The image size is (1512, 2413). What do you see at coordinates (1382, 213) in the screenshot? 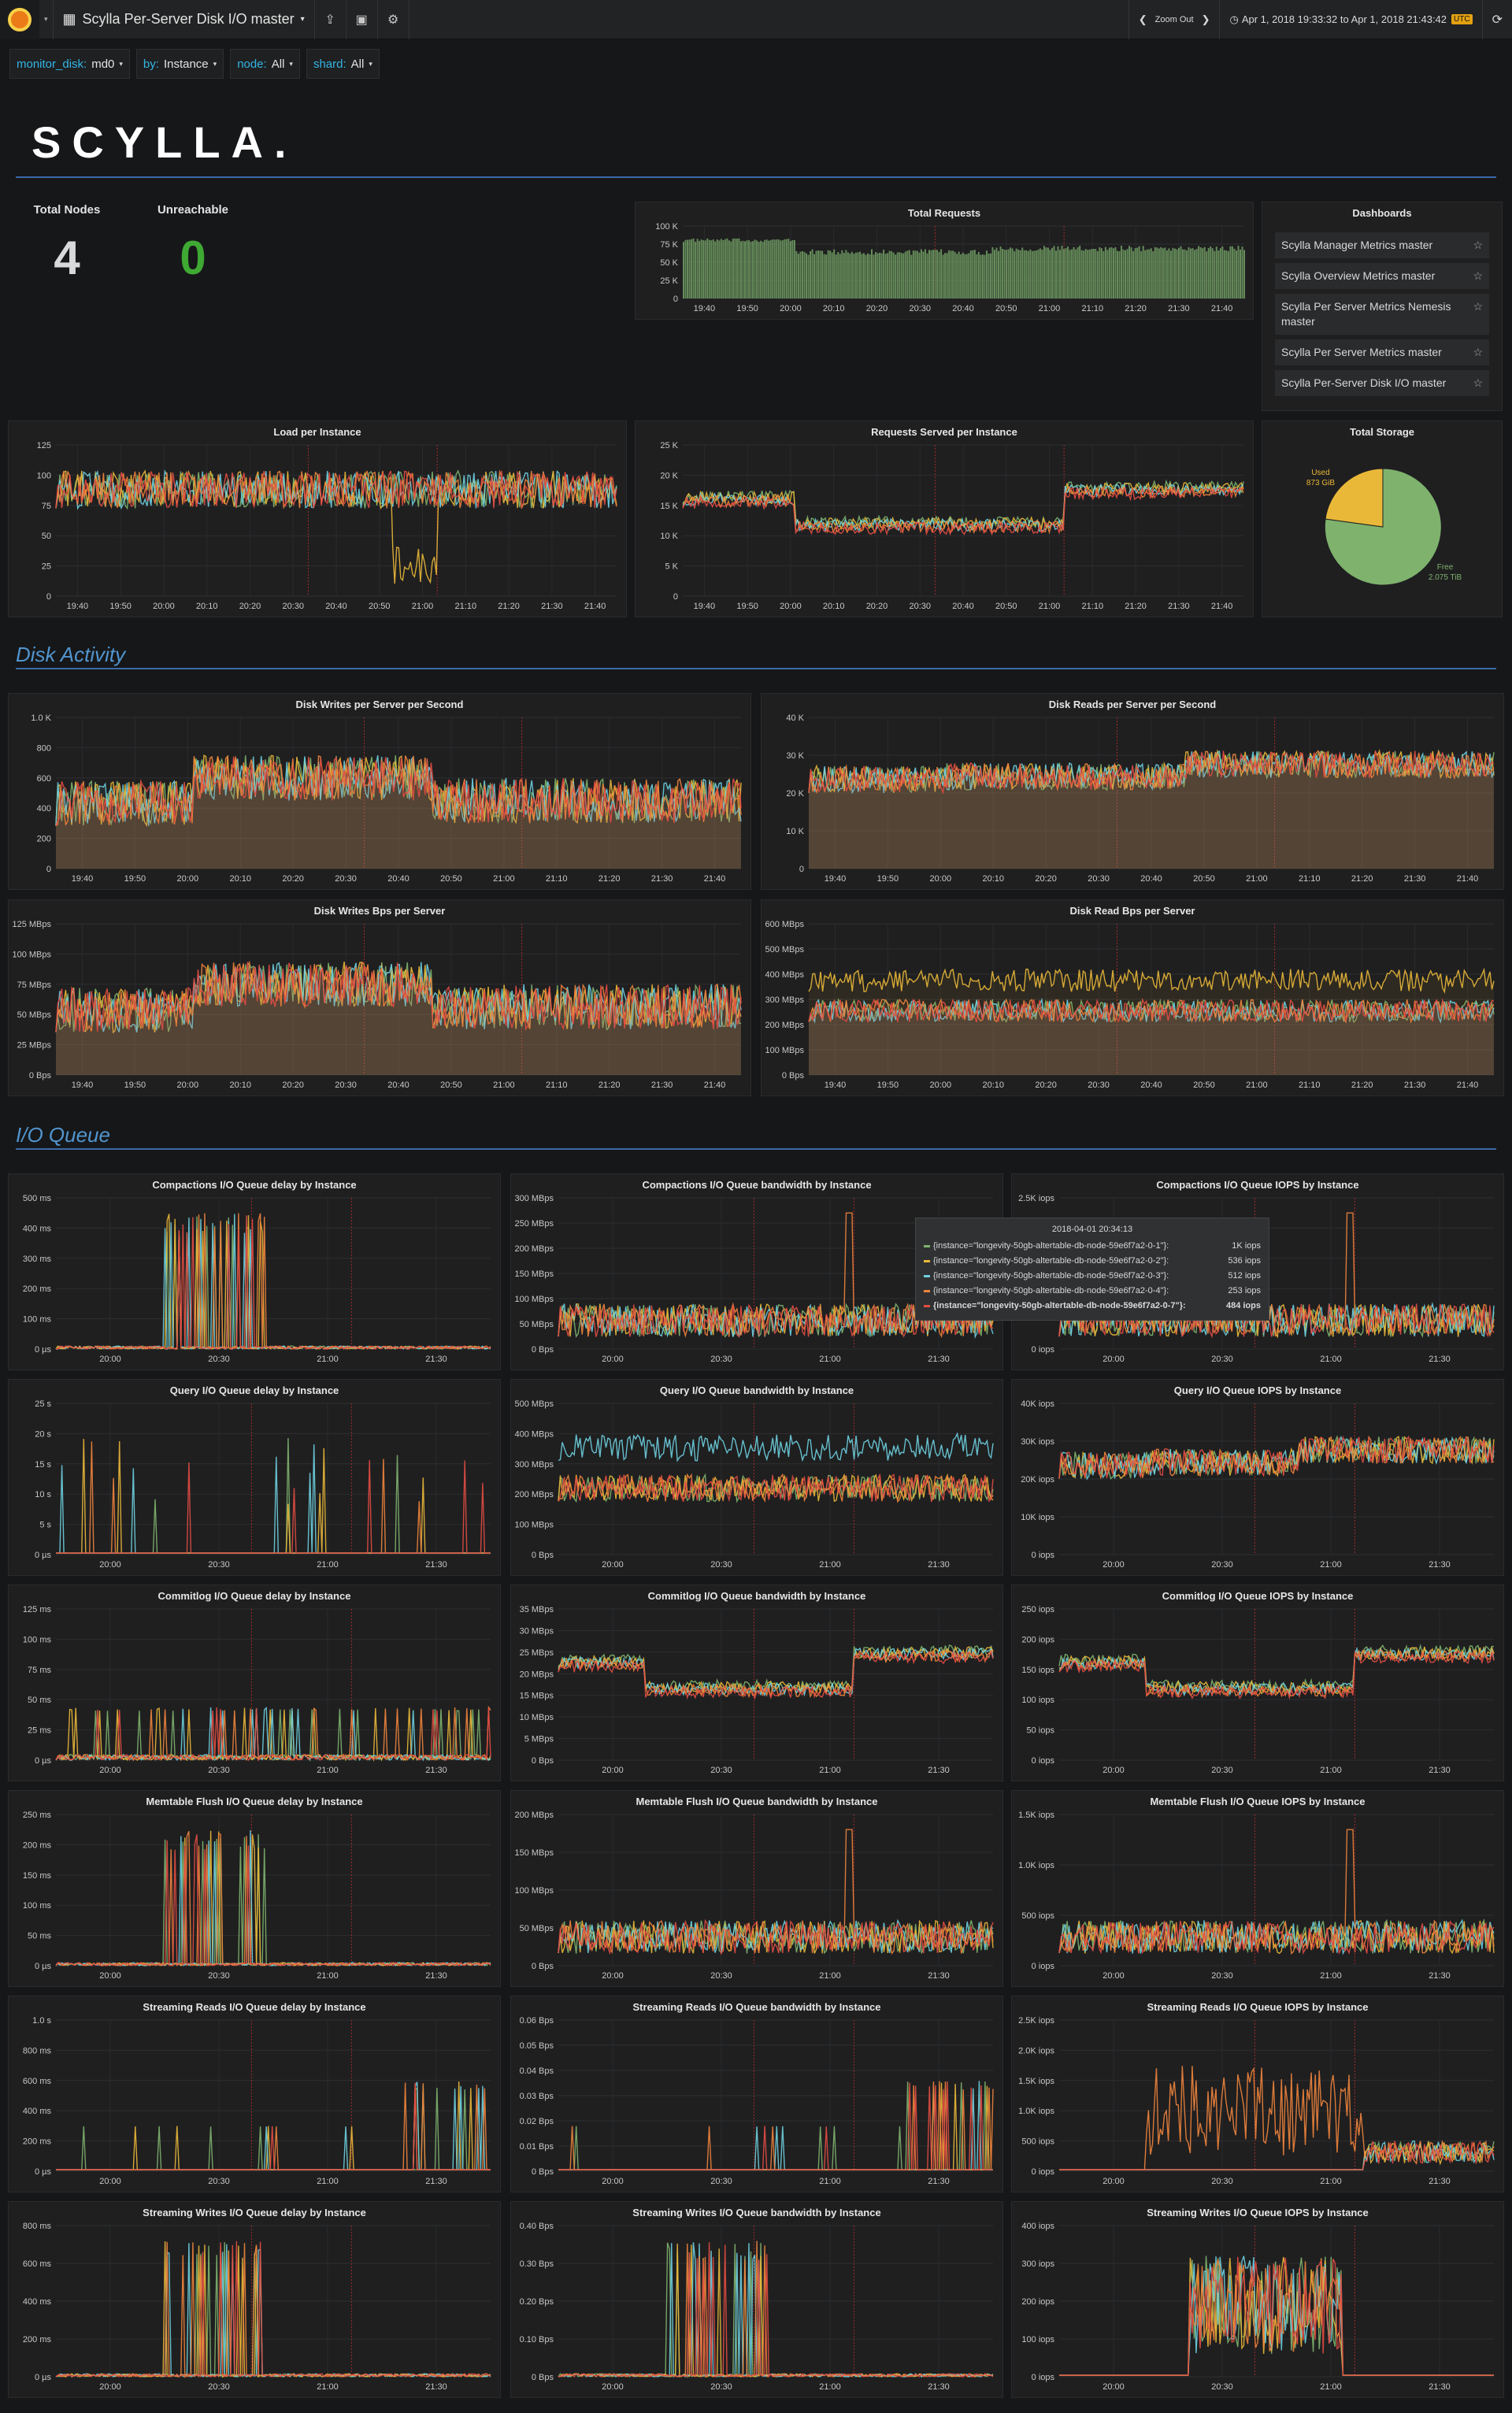
I see `panel-title: Dashboards` at bounding box center [1382, 213].